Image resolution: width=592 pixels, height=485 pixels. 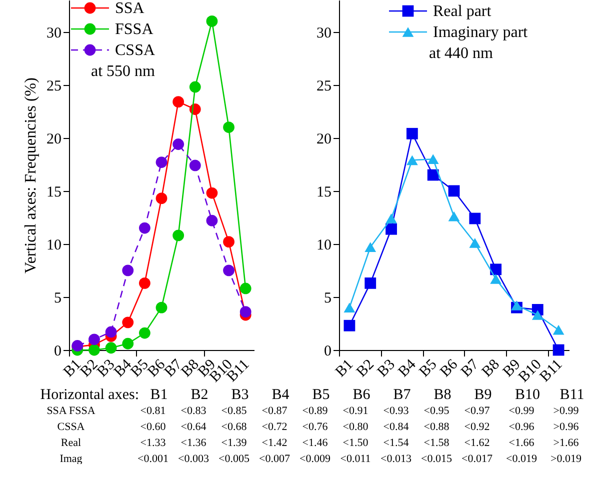 What do you see at coordinates (123, 71) in the screenshot?
I see `annotation: at 550 nm` at bounding box center [123, 71].